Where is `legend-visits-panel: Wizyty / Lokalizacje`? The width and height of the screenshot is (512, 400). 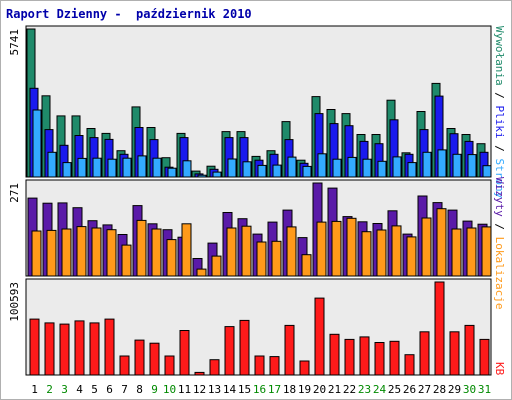 legend-visits-panel: Wizyty / Lokalizacje is located at coordinates (499, 243).